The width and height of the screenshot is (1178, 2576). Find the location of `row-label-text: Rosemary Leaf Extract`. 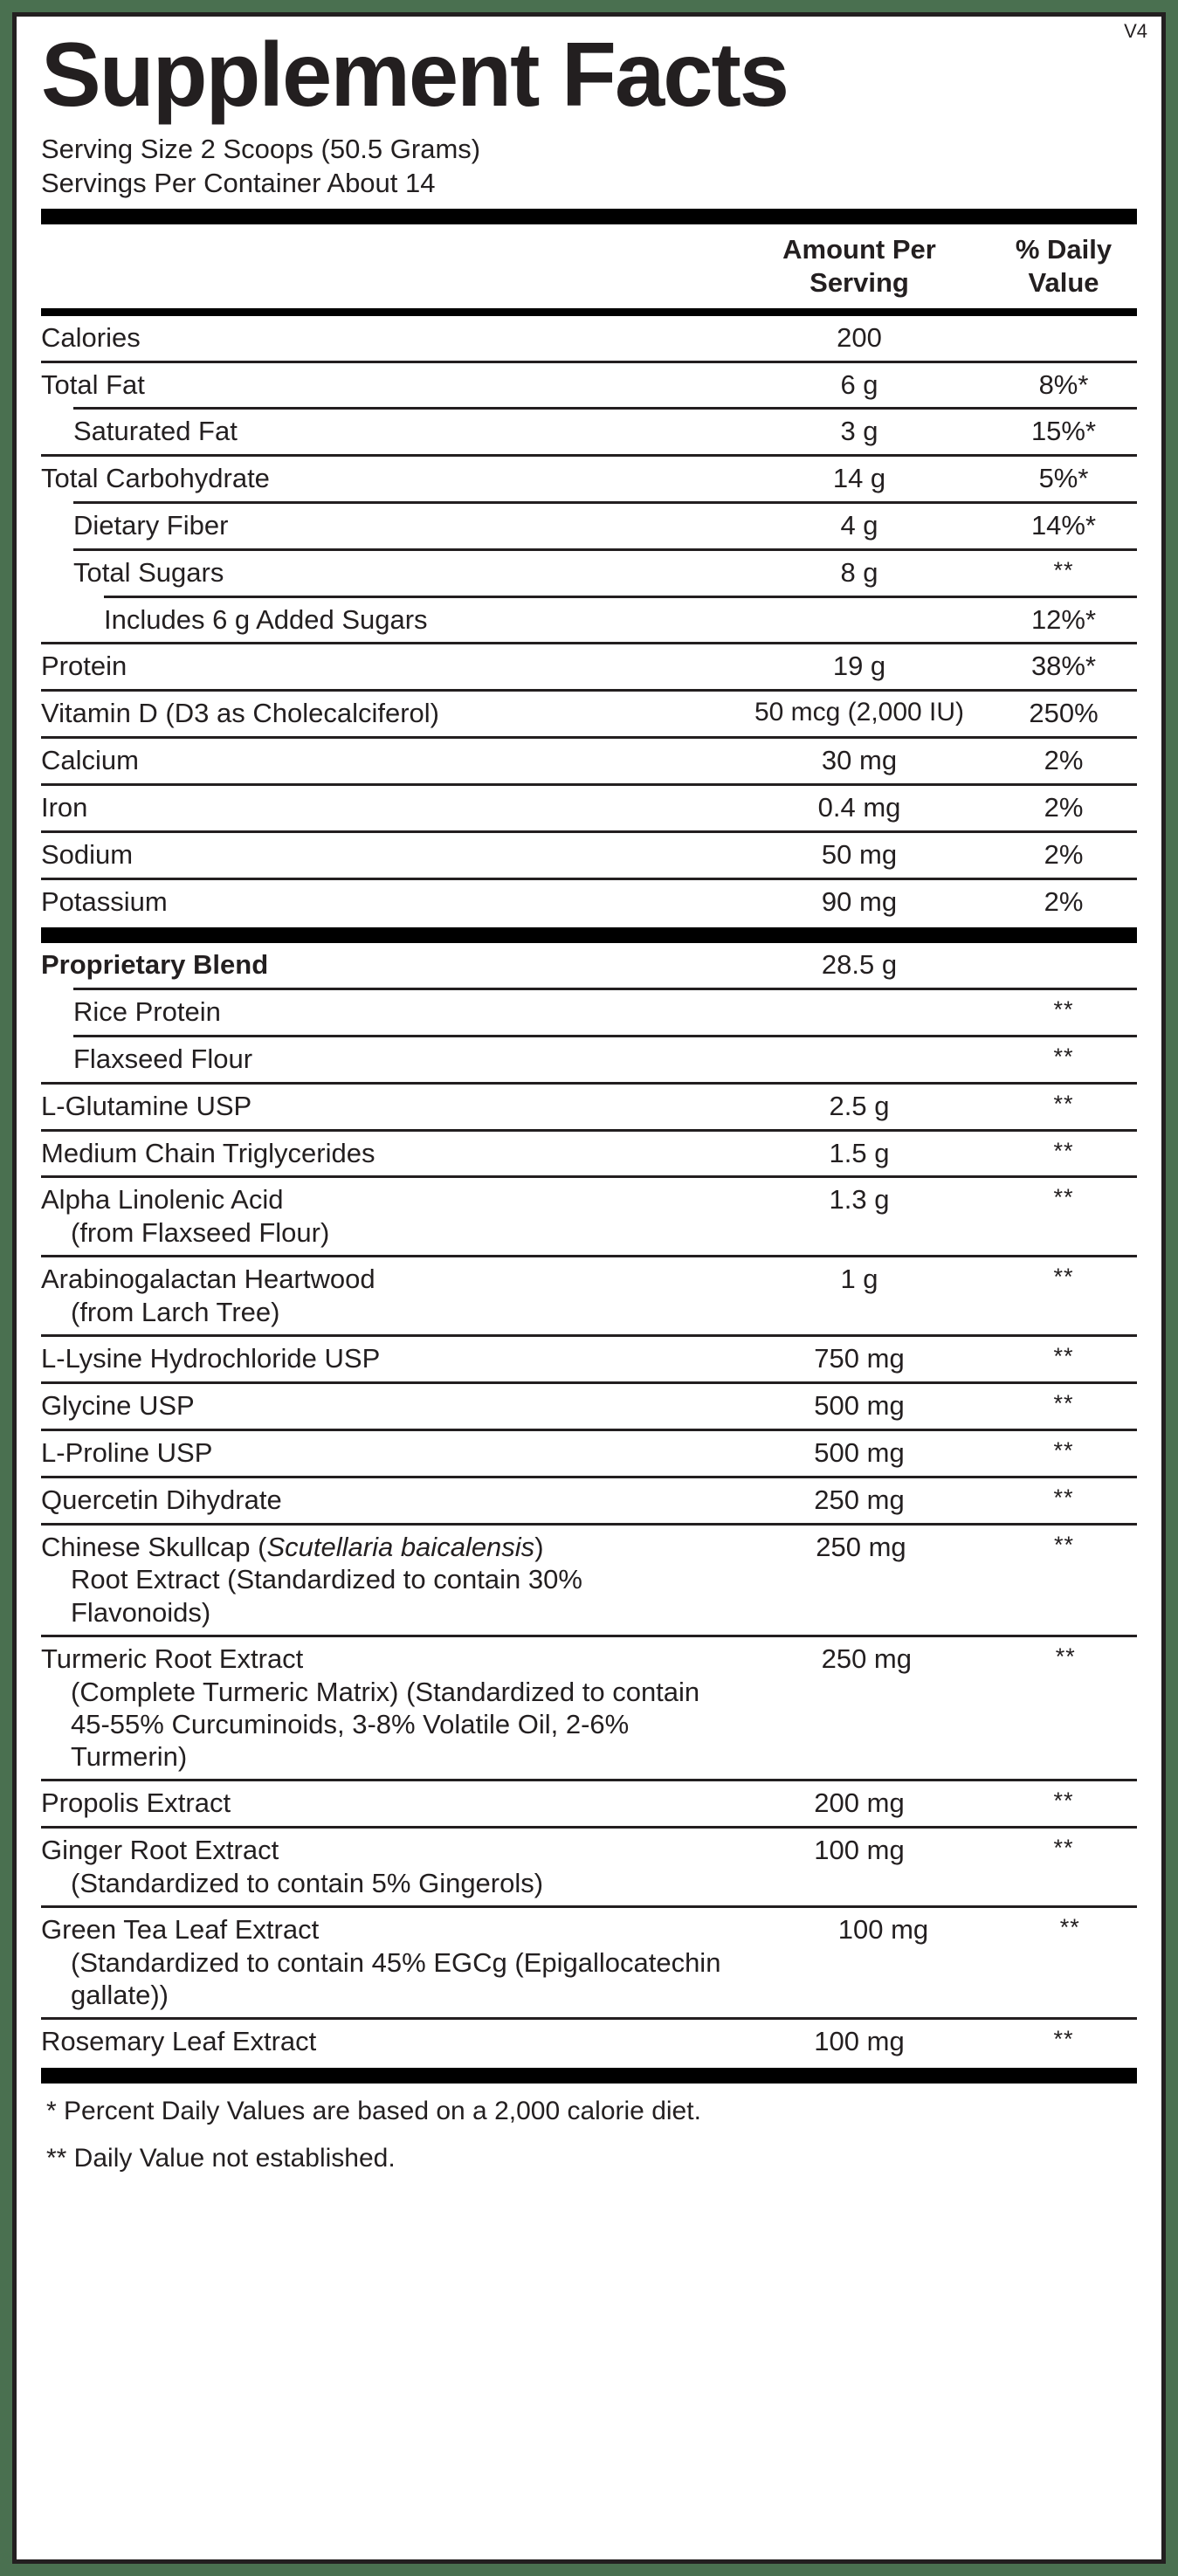

row-label-text: Rosemary Leaf Extract is located at coordinates (179, 2041).